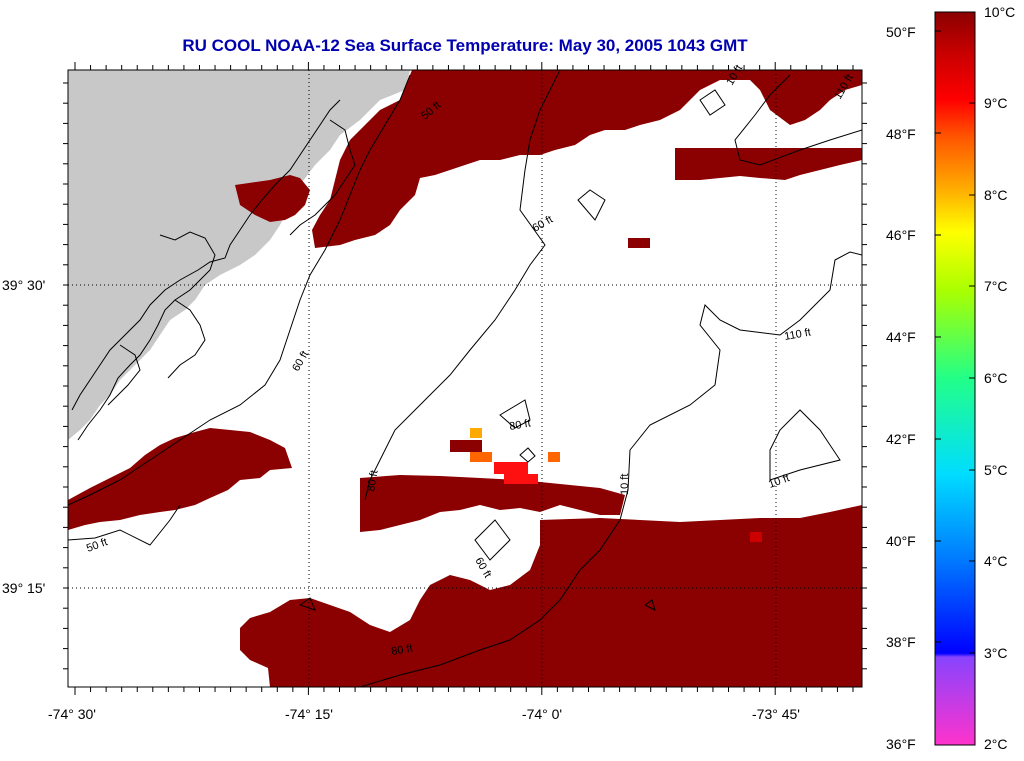  I want to click on colorbar-c-label: 2°C, so click(996, 744).